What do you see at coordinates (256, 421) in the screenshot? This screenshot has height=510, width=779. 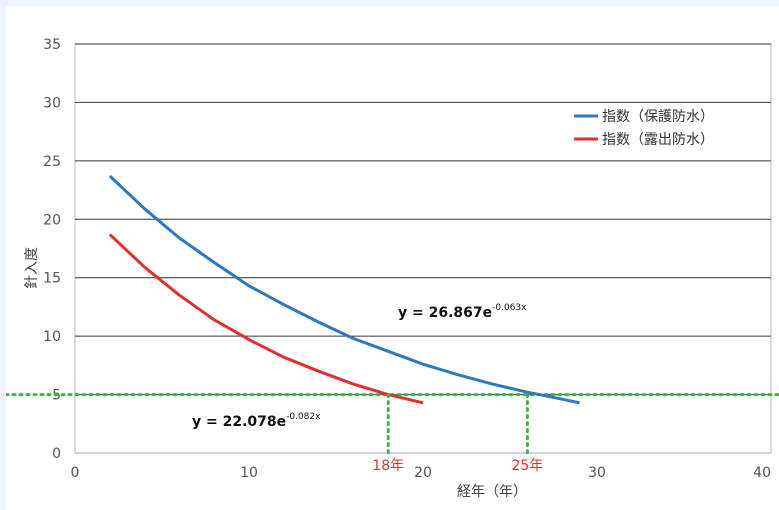 I see `equation-exposed: y = 22.078e-0.082x` at bounding box center [256, 421].